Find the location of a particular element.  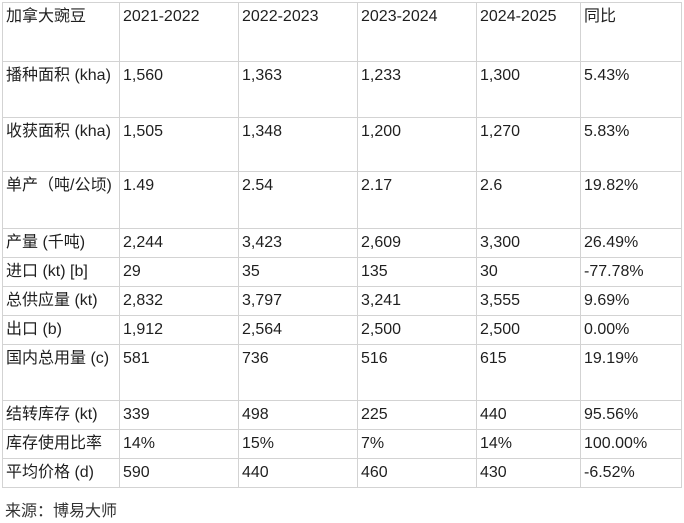

cell-value: 339 is located at coordinates (179, 415).